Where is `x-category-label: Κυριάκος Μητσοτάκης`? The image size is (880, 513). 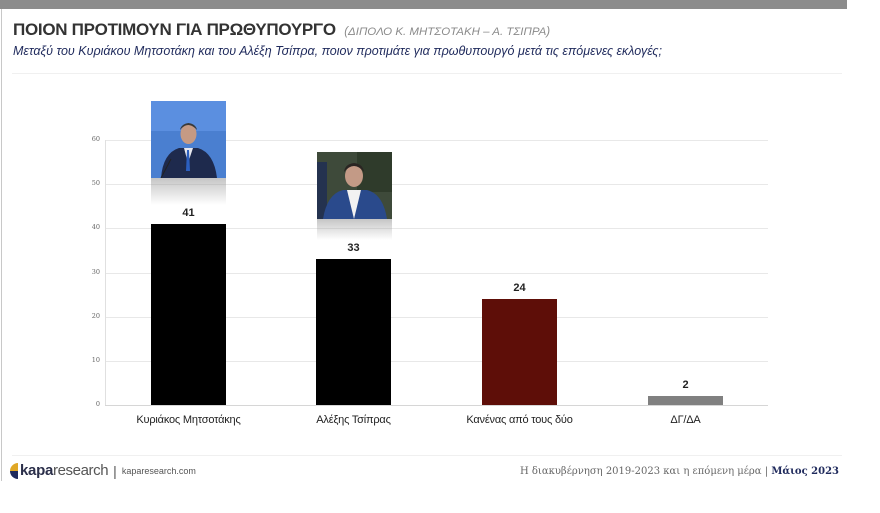 x-category-label: Κυριάκος Μητσοτάκης is located at coordinates (188, 420).